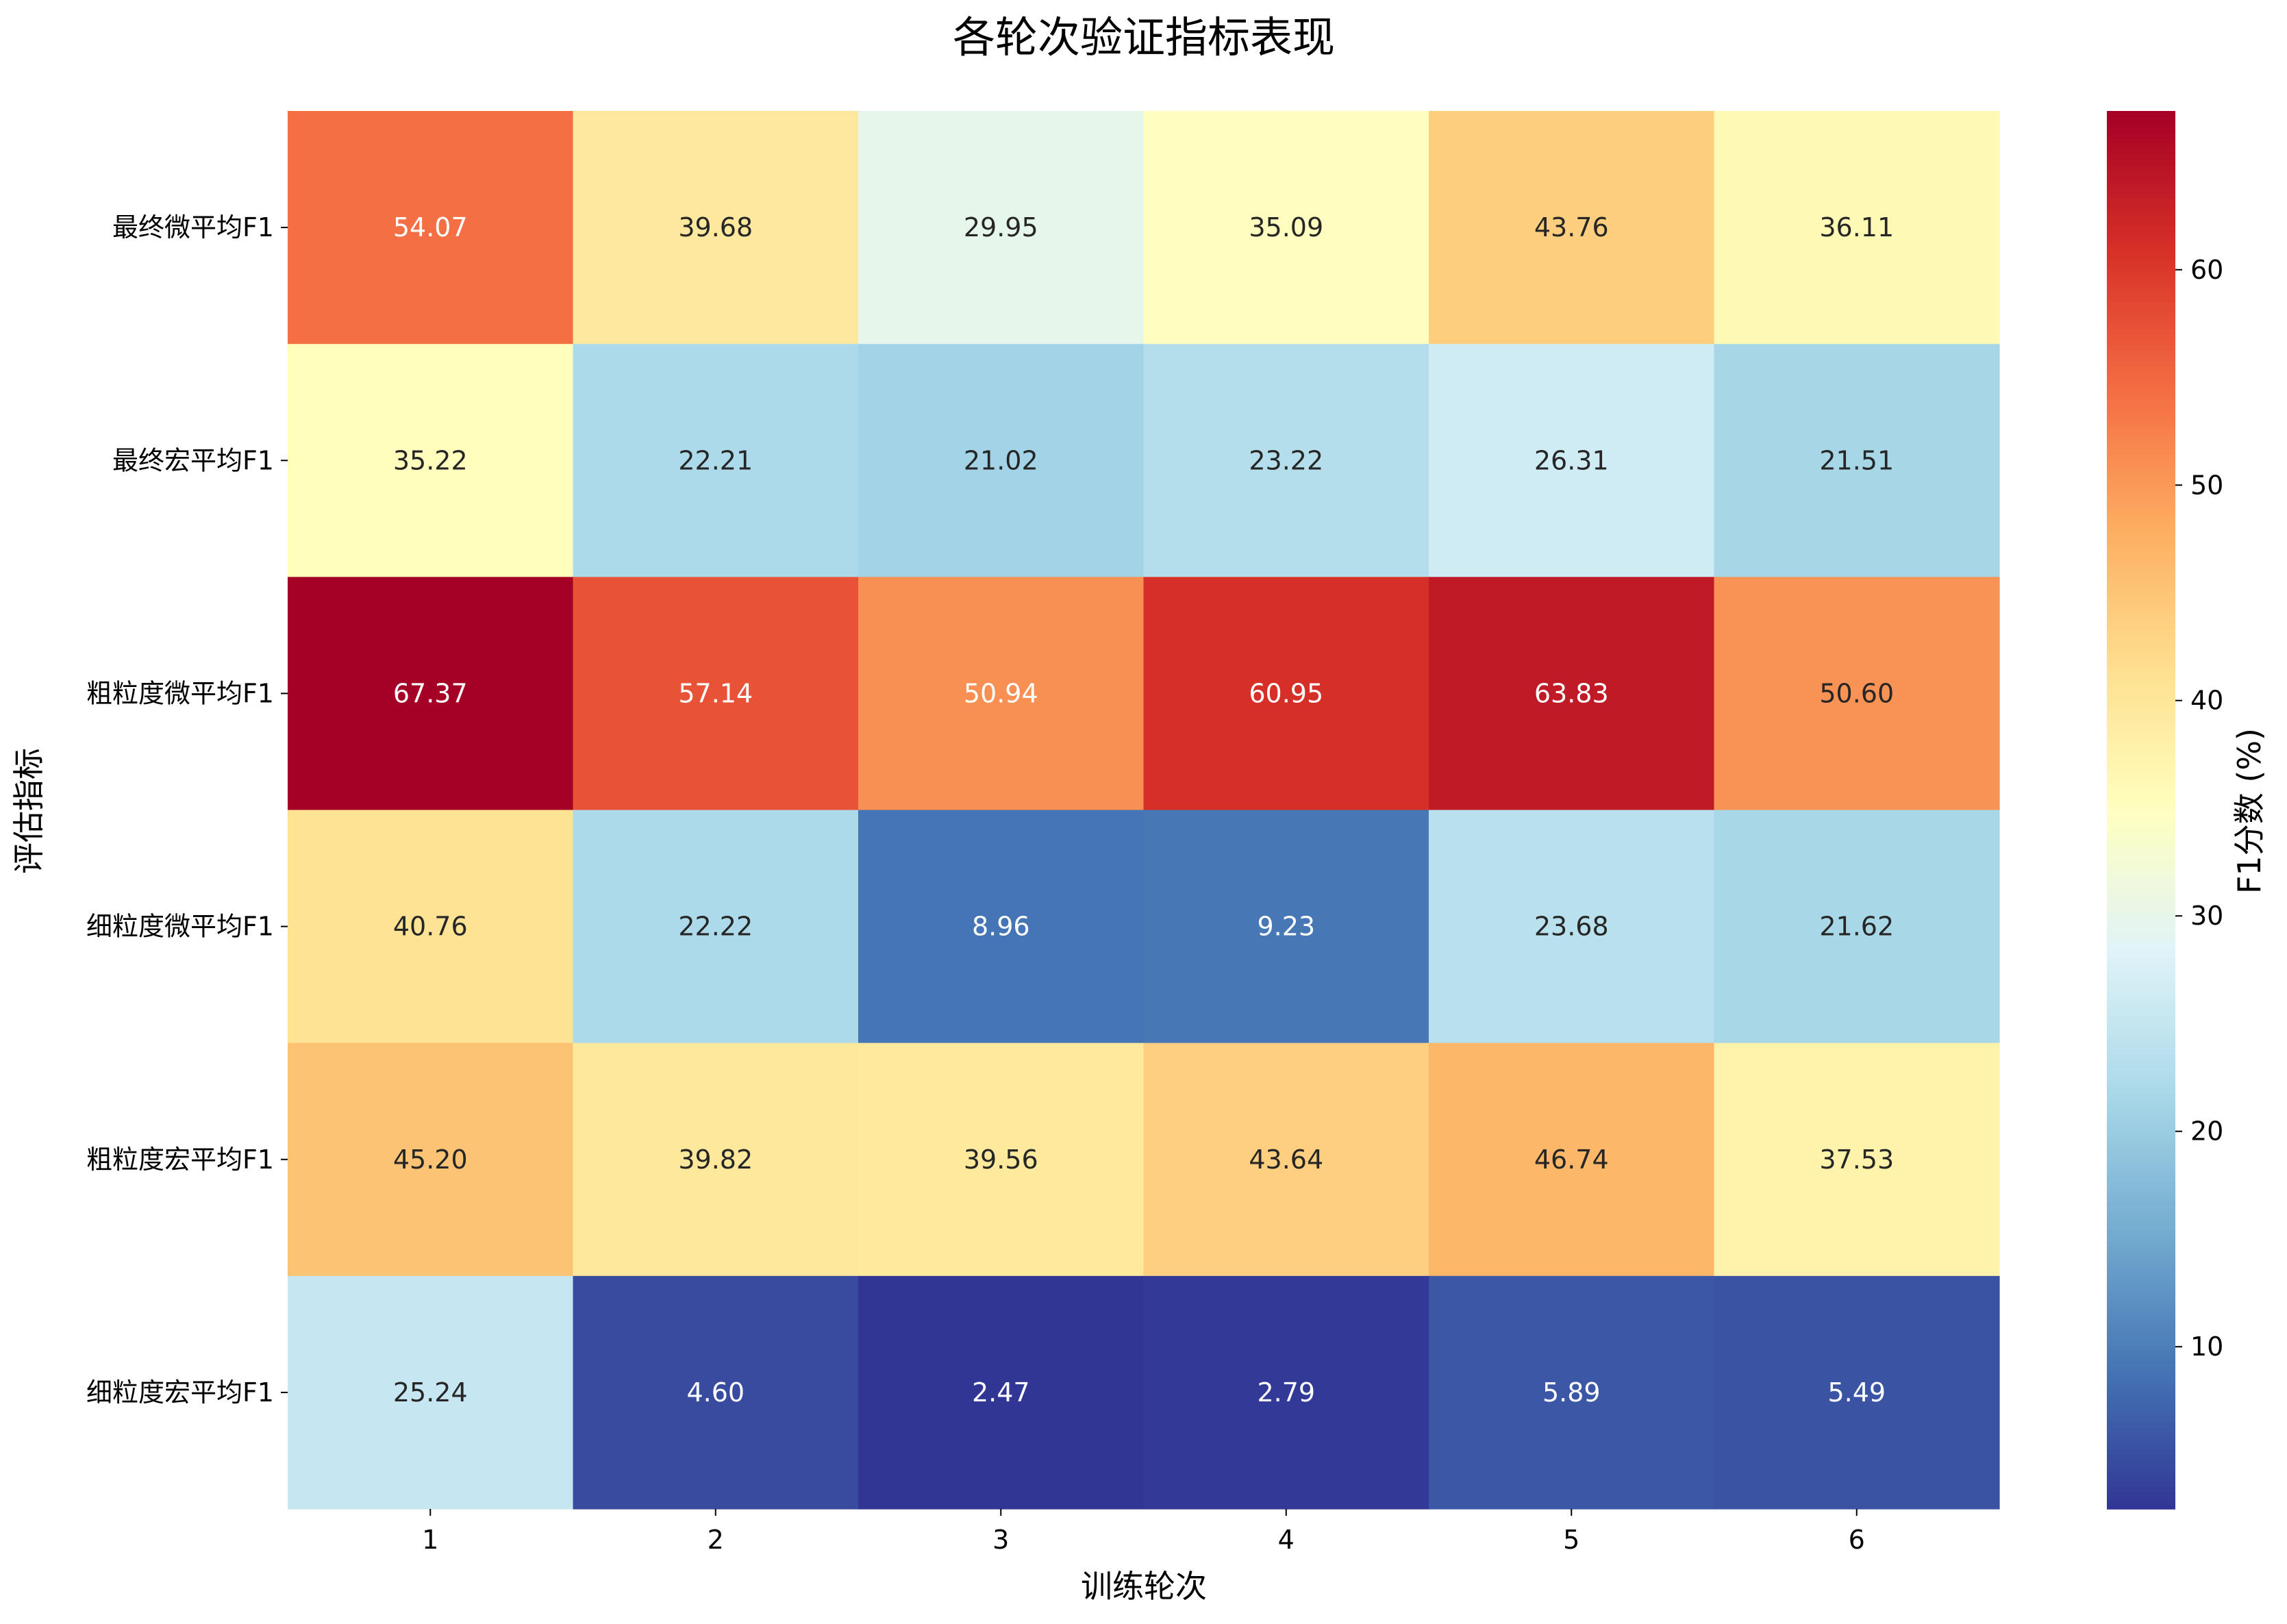 This screenshot has height=1624, width=2287. Describe the element at coordinates (2206, 485) in the screenshot. I see `colorbar-tick-label: 50` at that location.